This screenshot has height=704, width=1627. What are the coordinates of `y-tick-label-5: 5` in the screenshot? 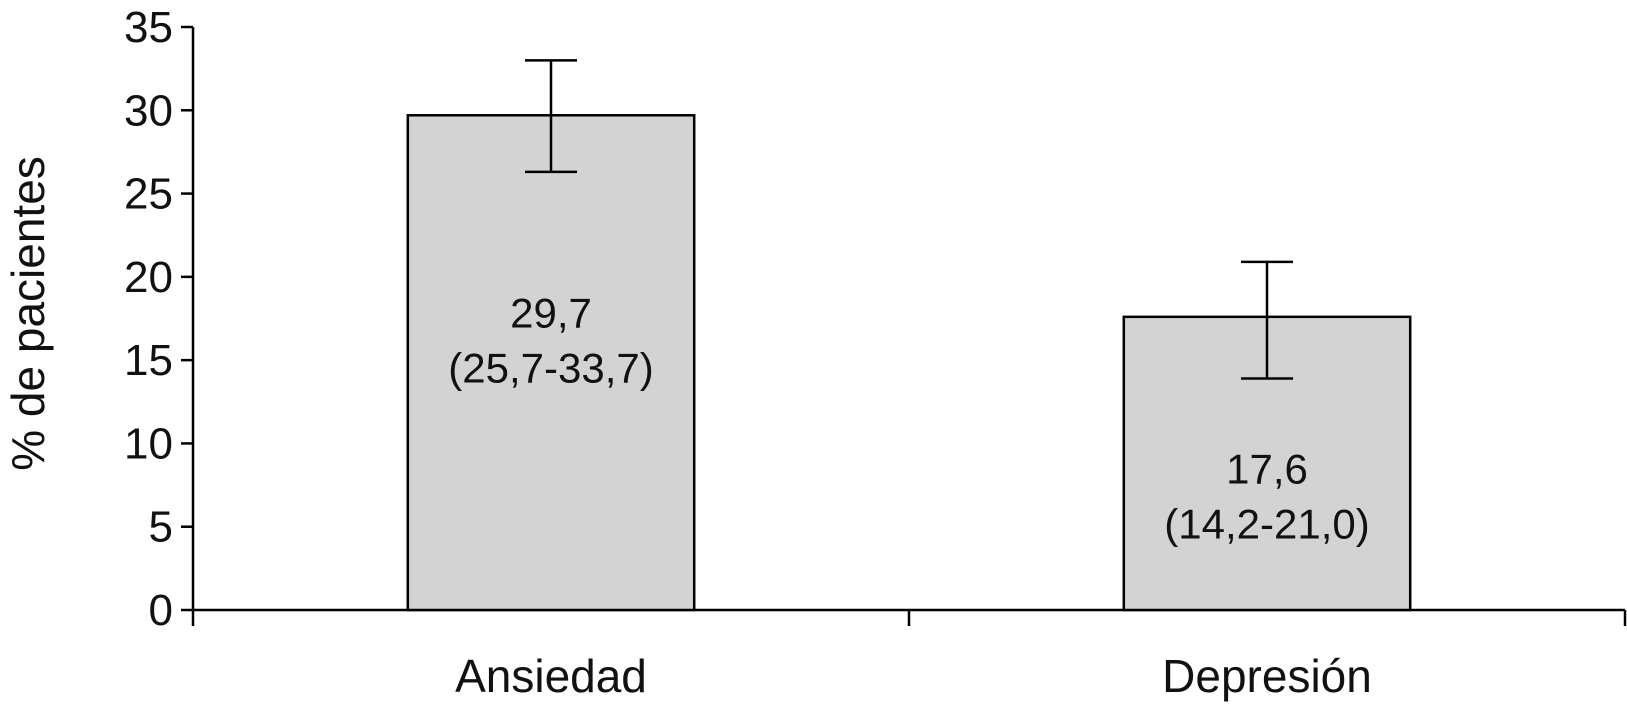 It's located at (161, 527).